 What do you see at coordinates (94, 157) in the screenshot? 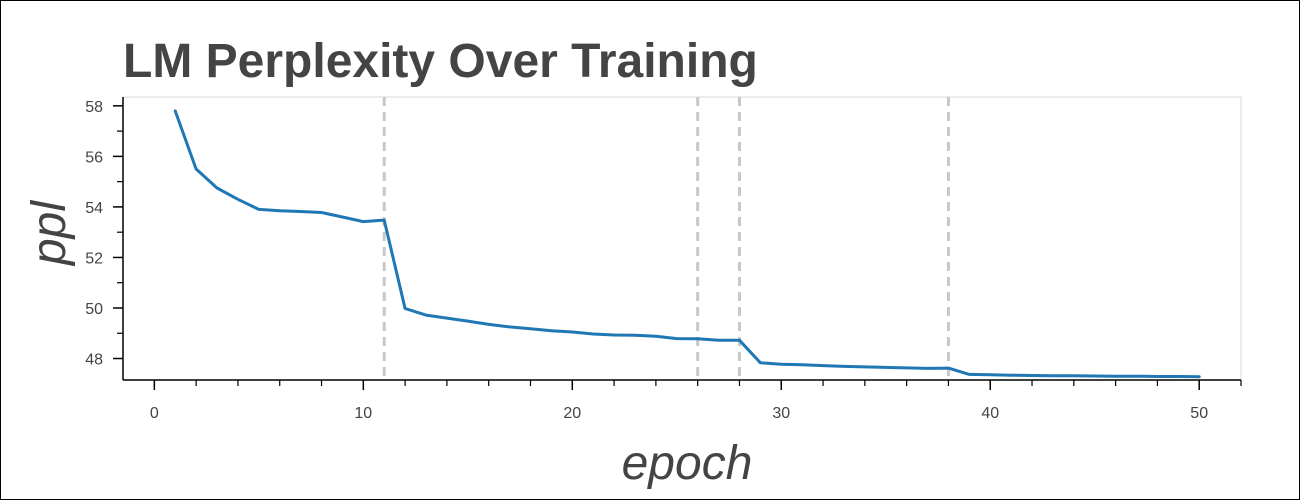
I see `y-tick-label-56: 56` at bounding box center [94, 157].